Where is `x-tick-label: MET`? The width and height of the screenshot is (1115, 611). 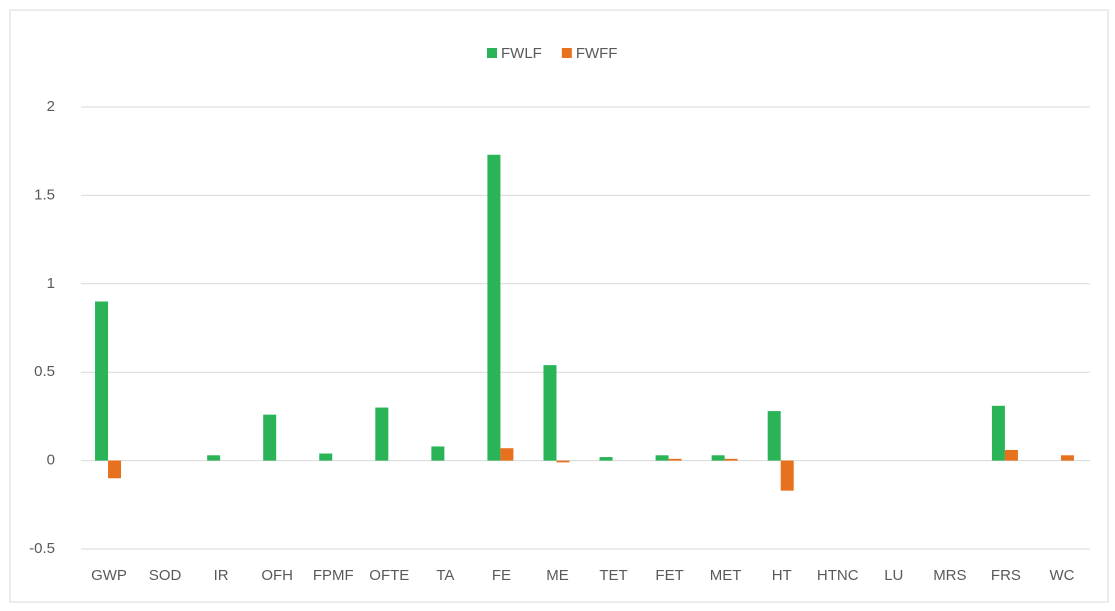
x-tick-label: MET is located at coordinates (726, 575).